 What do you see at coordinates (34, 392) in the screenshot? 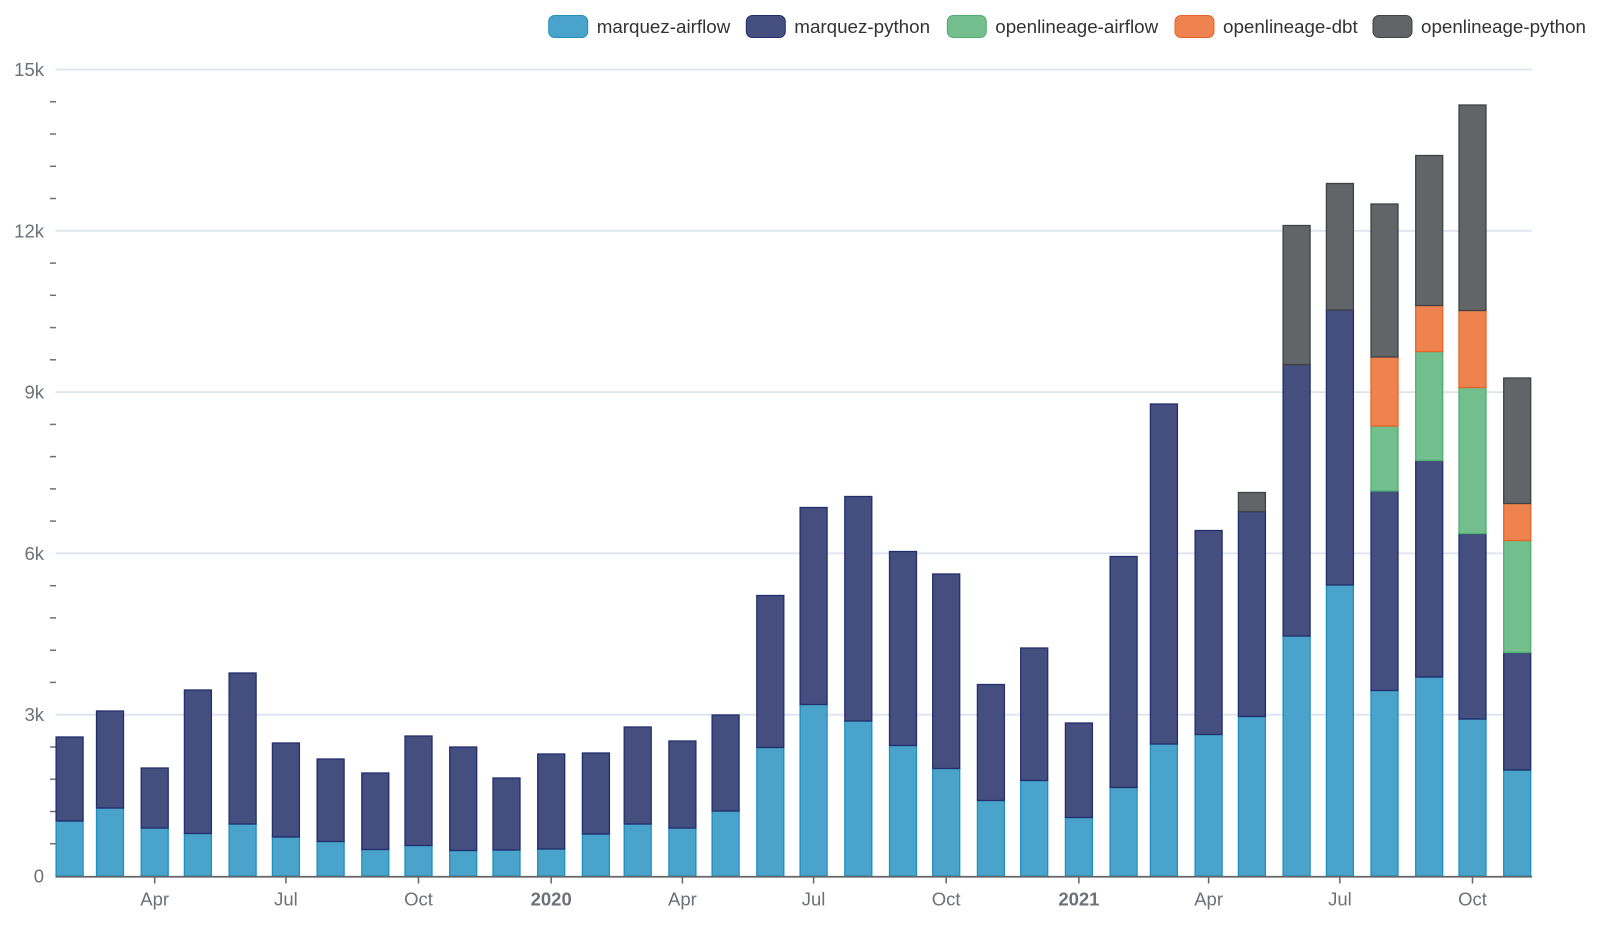
I see `svg-text: 9k` at bounding box center [34, 392].